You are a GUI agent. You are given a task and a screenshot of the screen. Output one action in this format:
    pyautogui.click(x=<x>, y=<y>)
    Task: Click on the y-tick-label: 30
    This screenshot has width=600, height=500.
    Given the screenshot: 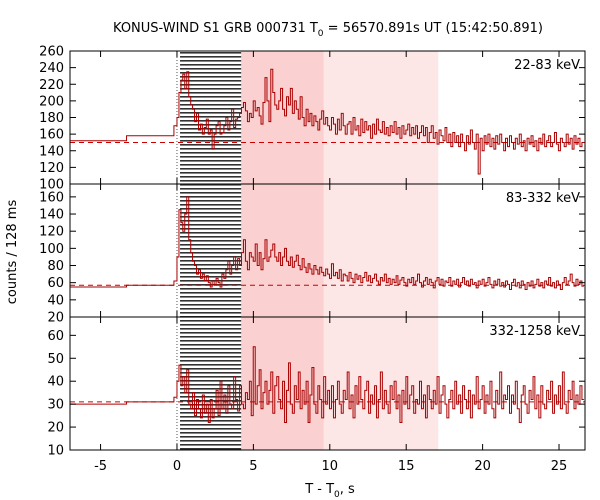 What is the action you would take?
    pyautogui.click(x=55, y=405)
    